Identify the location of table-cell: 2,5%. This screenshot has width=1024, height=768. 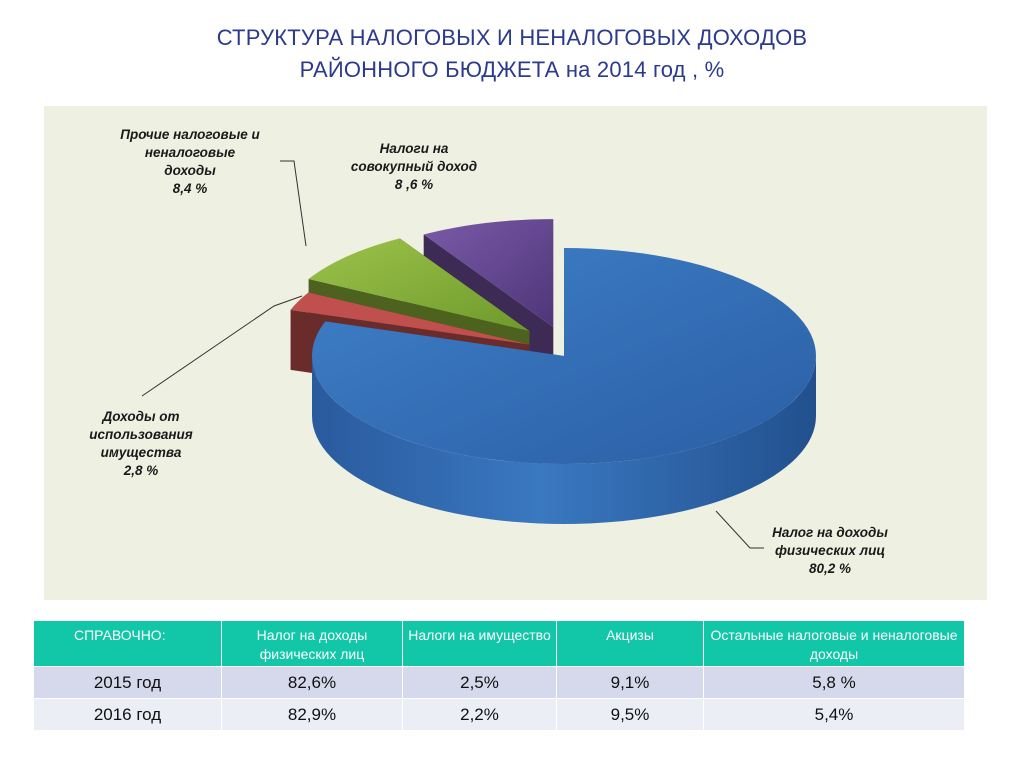
(479, 682).